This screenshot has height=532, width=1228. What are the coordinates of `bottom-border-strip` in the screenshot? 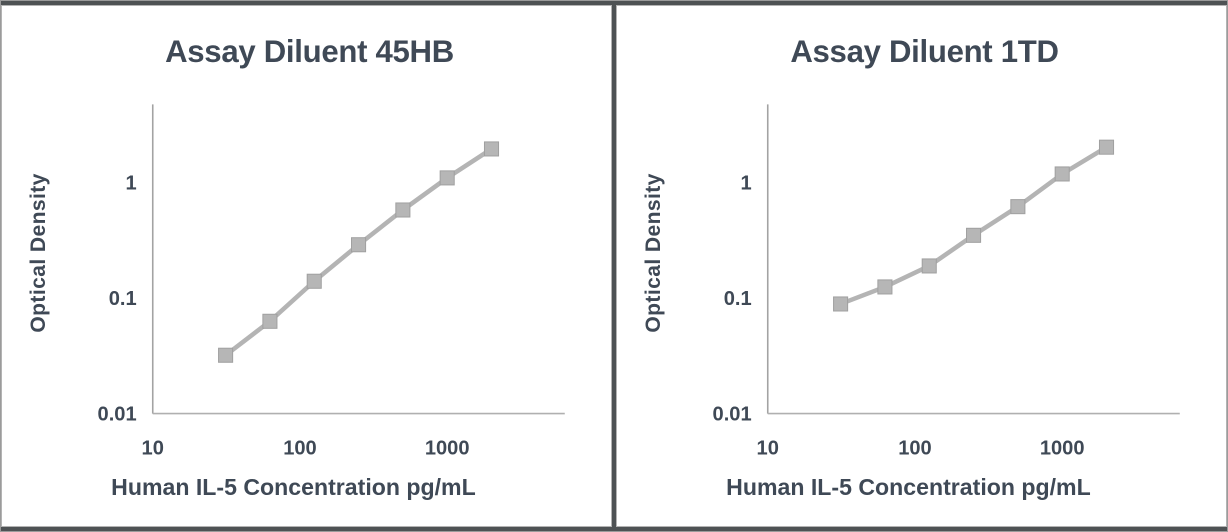 It's located at (614, 529).